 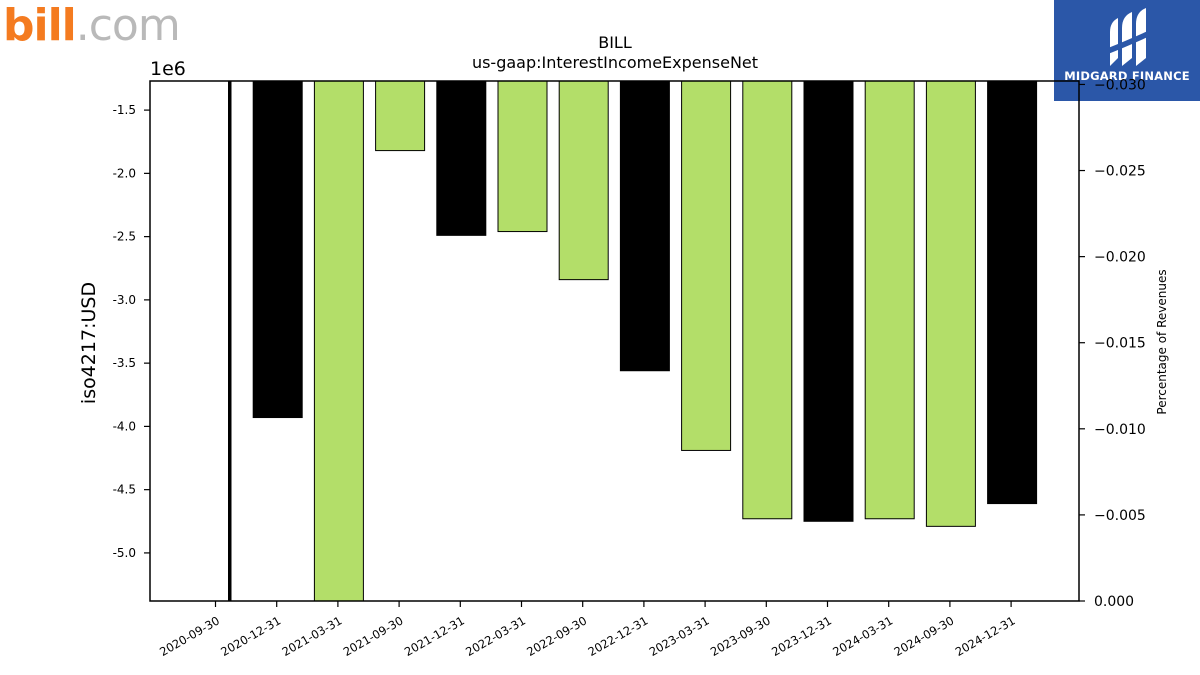 I want to click on x-tick-label: 2021-03-31, so click(x=312, y=636).